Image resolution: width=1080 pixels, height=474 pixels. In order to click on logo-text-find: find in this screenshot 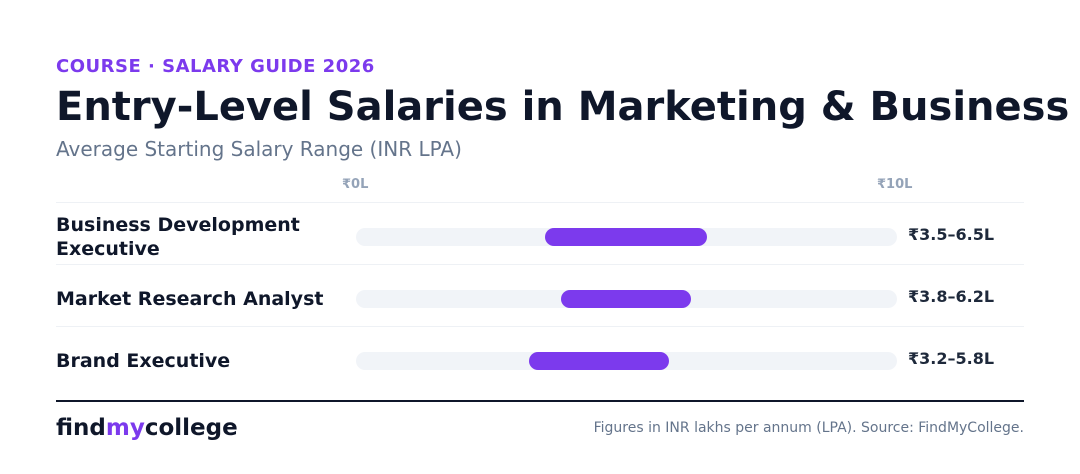, I will do `click(81, 428)`.